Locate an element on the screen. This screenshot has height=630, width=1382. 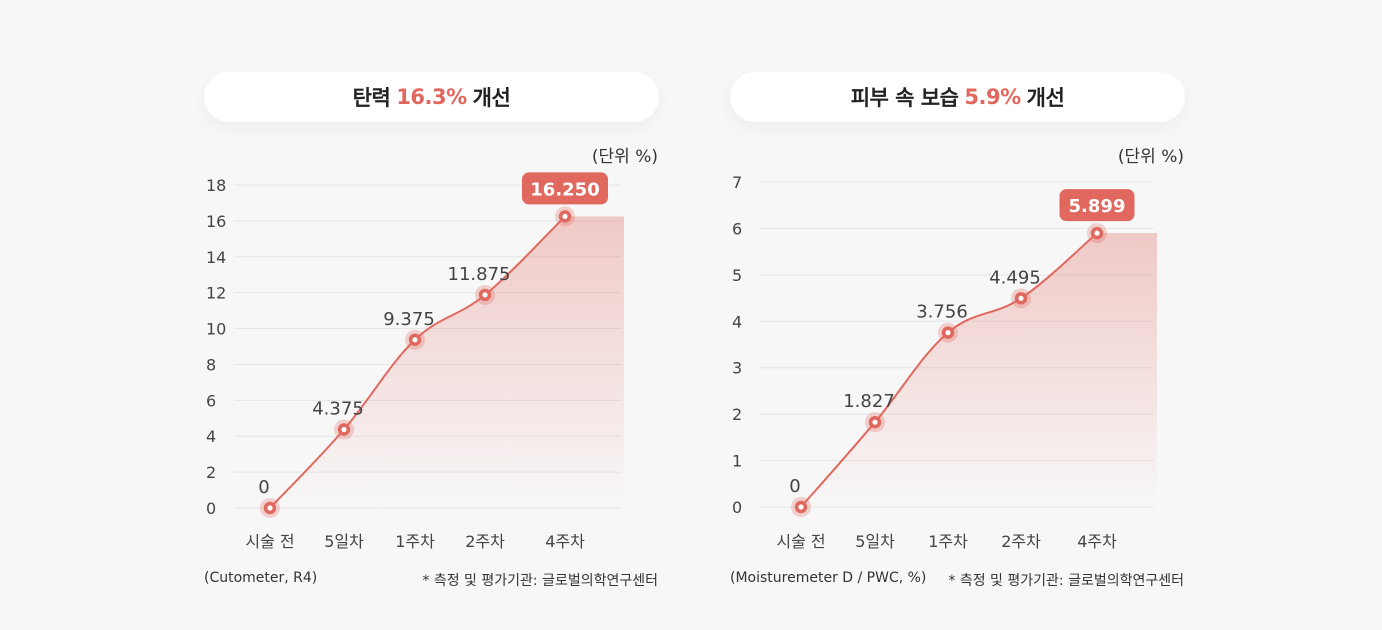
data-label: 11.875 is located at coordinates (479, 274).